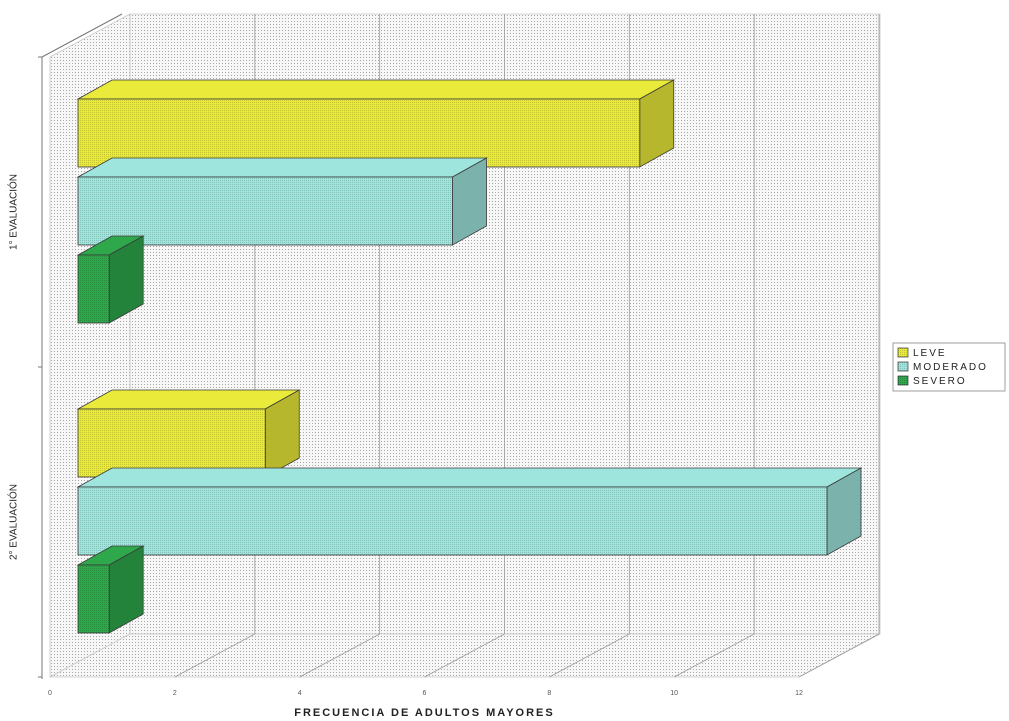 The image size is (1009, 721). I want to click on x-tick-label: 2, so click(175, 693).